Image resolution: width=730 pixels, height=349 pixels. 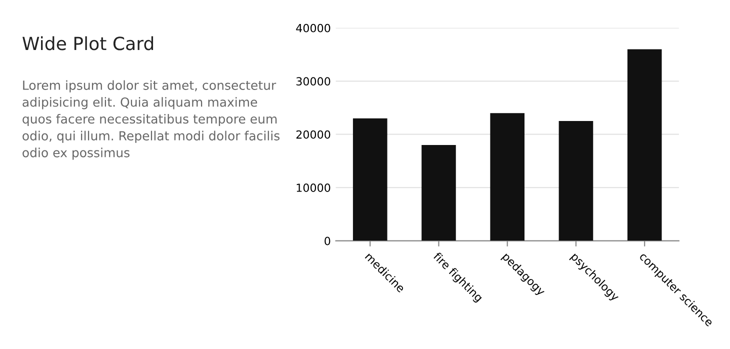 What do you see at coordinates (151, 120) in the screenshot?
I see `text: Lorem ipsum dolor sit amet, consectetur adipisicing elit. Quia aliquam maxime quos facere necessitatibus tempore eum odio, qui illum. Repellat modi dolor facilis odio ex possimus` at bounding box center [151, 120].